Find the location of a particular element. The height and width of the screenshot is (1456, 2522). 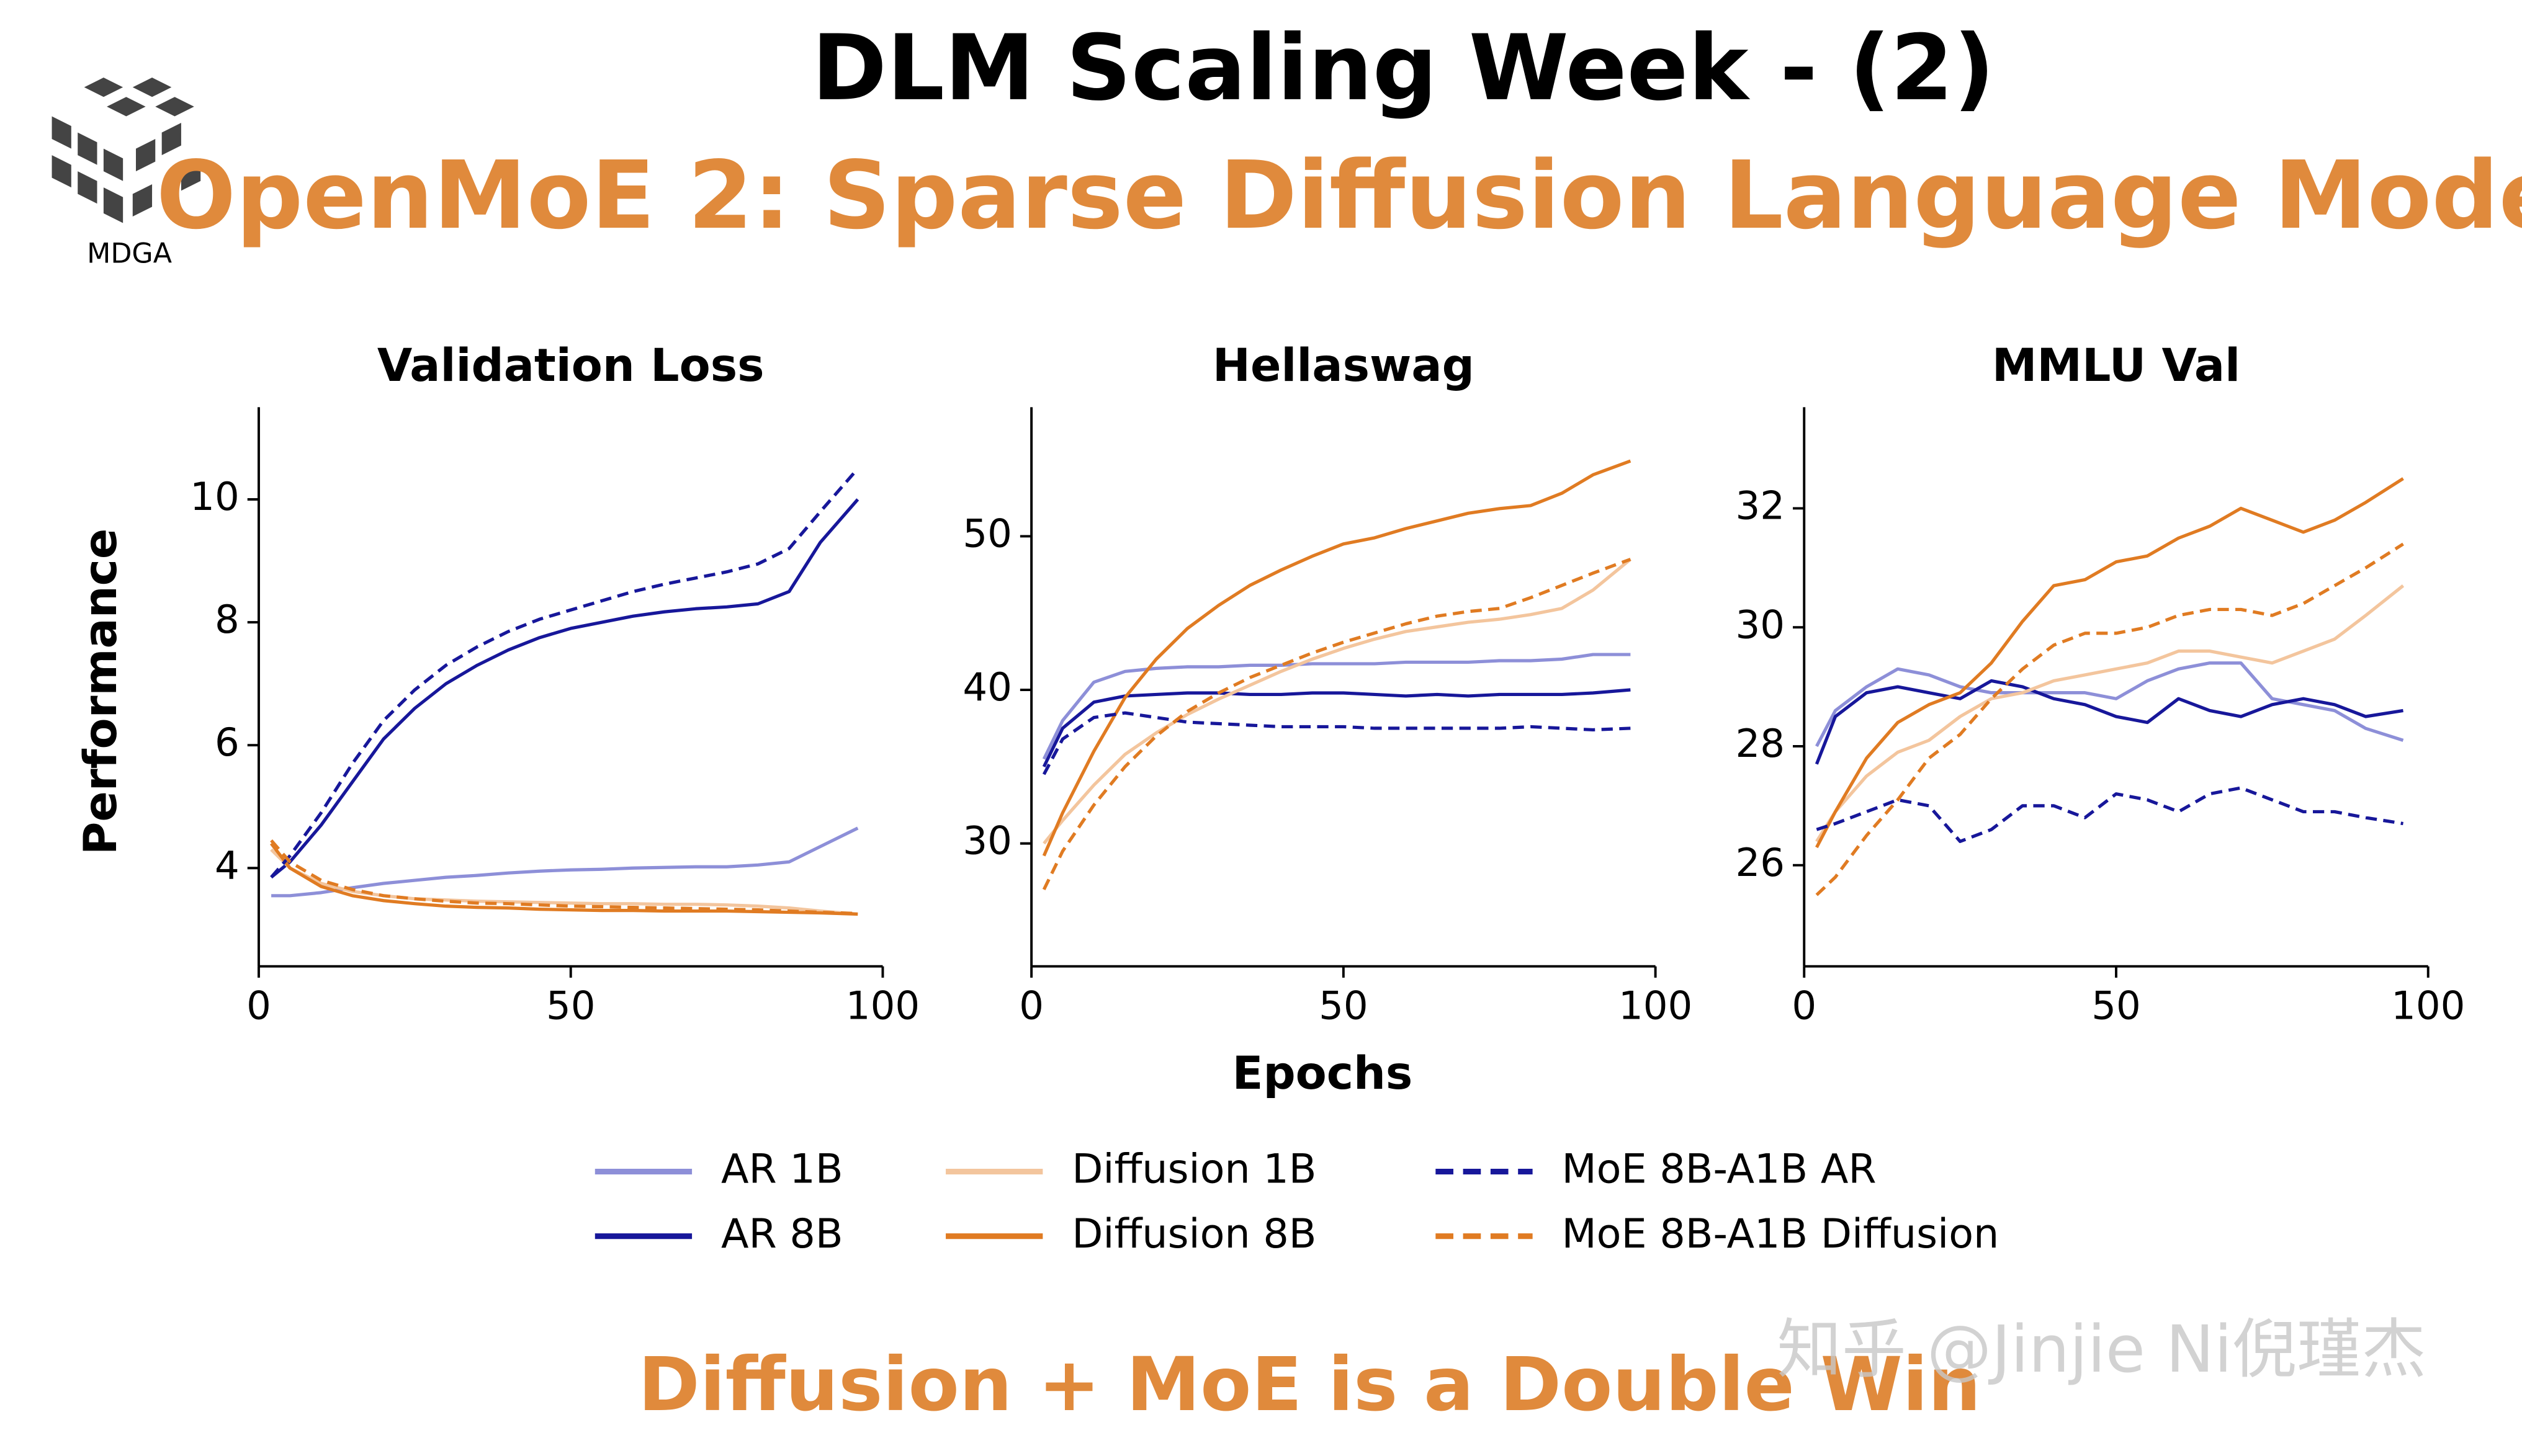

legend-label: Diffusion 8B is located at coordinates (1194, 1234).